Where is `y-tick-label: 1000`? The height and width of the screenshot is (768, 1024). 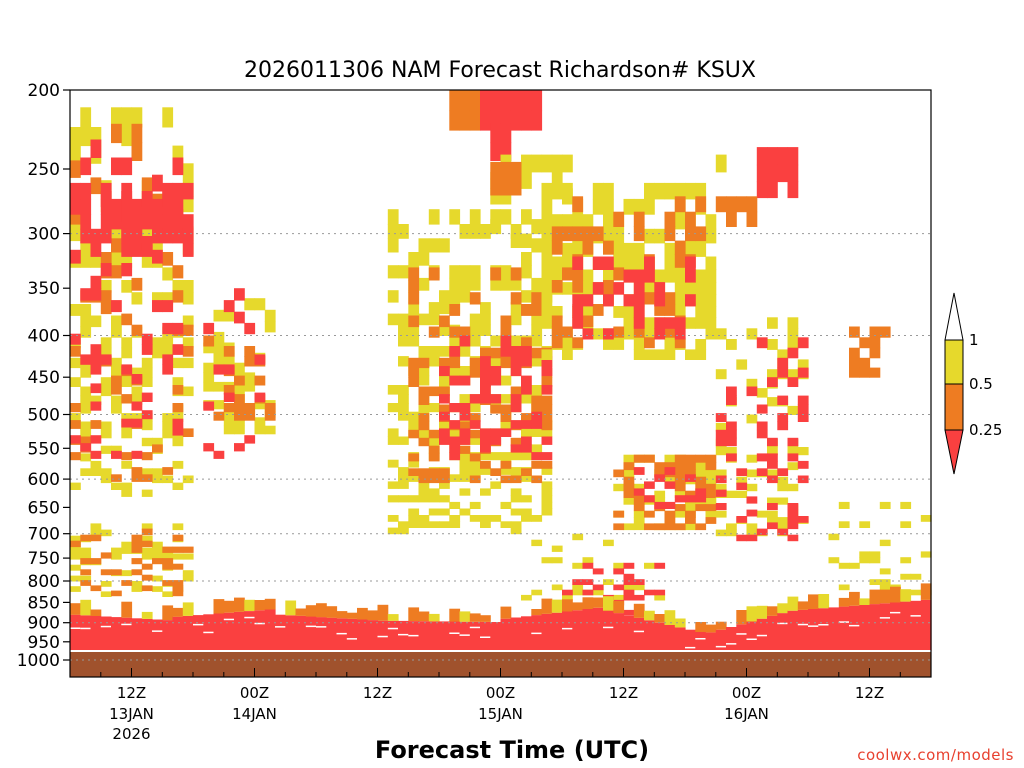 y-tick-label: 1000 is located at coordinates (38, 661).